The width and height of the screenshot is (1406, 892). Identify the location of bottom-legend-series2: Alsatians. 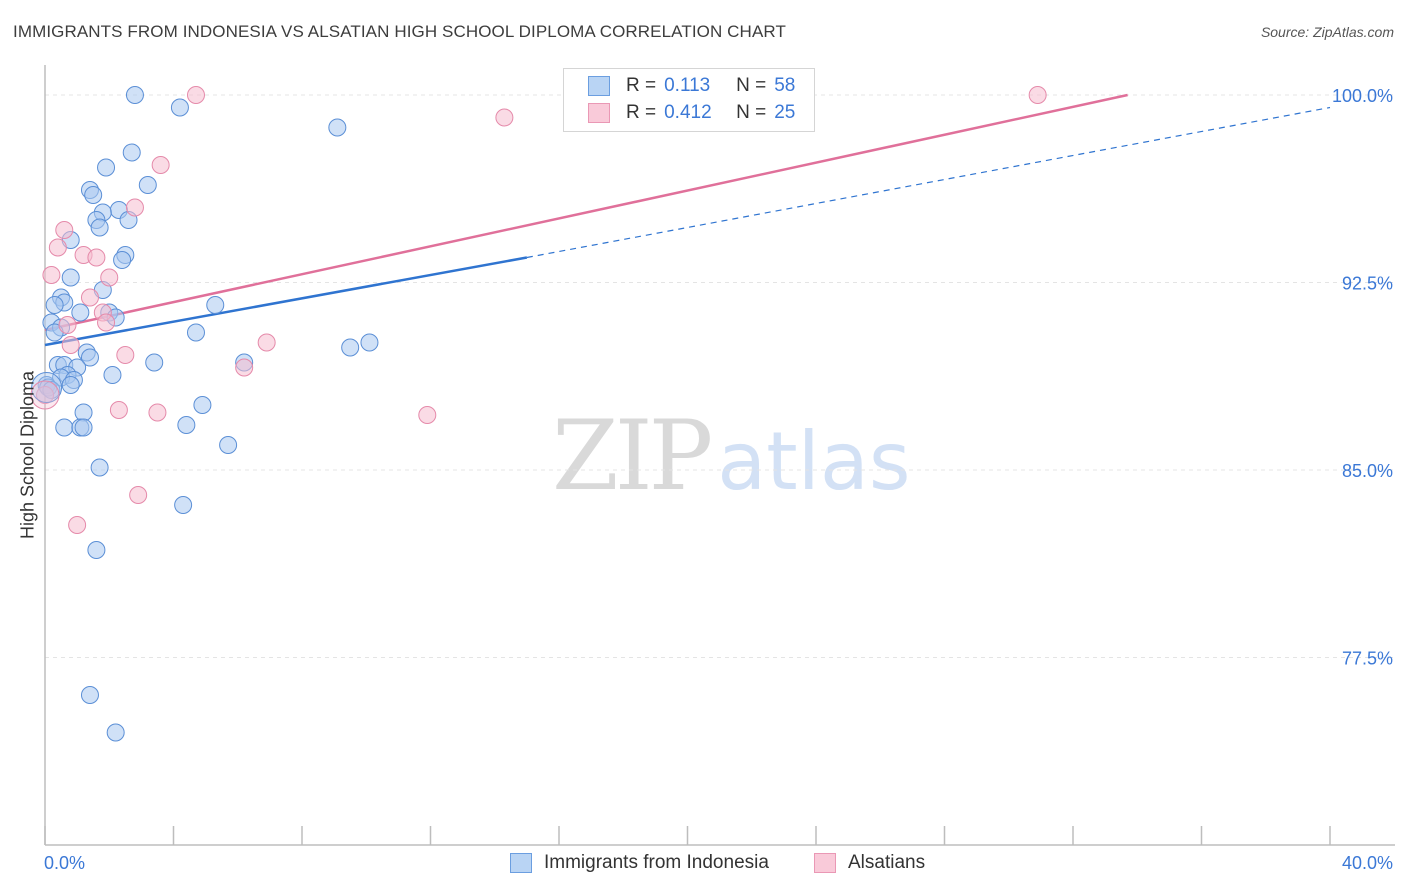
(869, 863).